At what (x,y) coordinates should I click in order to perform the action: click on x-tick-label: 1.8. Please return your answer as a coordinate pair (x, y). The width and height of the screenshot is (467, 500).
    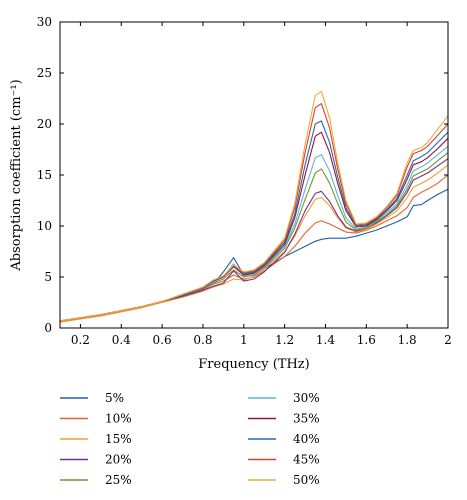
    Looking at the image, I should click on (407, 340).